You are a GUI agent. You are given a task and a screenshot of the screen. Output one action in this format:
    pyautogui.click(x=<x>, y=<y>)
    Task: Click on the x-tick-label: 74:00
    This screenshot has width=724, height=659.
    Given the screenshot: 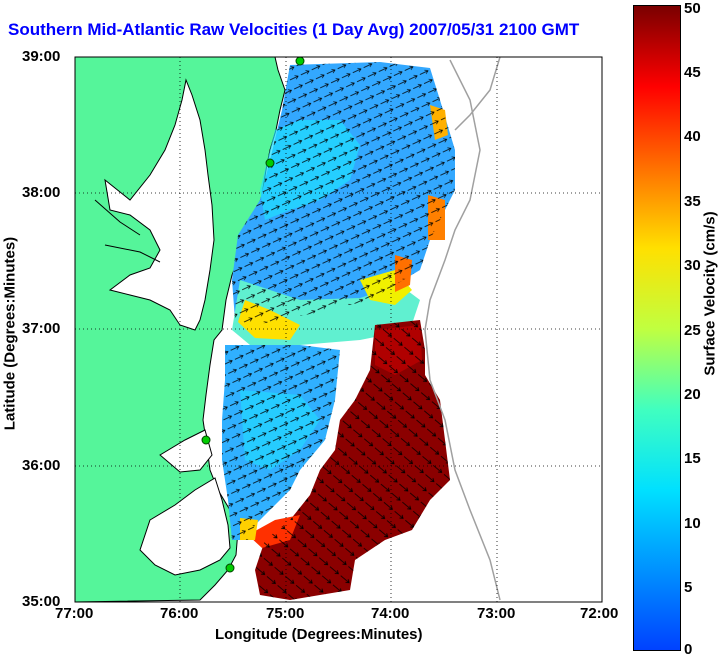 What is the action you would take?
    pyautogui.click(x=390, y=613)
    